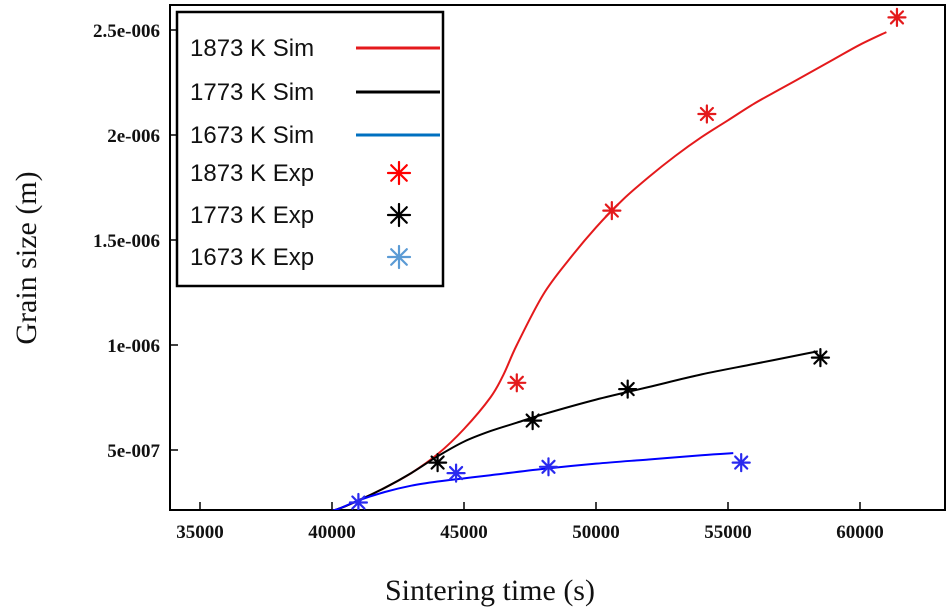 This screenshot has height=614, width=950. I want to click on series-1673-k-sim, so click(532, 481).